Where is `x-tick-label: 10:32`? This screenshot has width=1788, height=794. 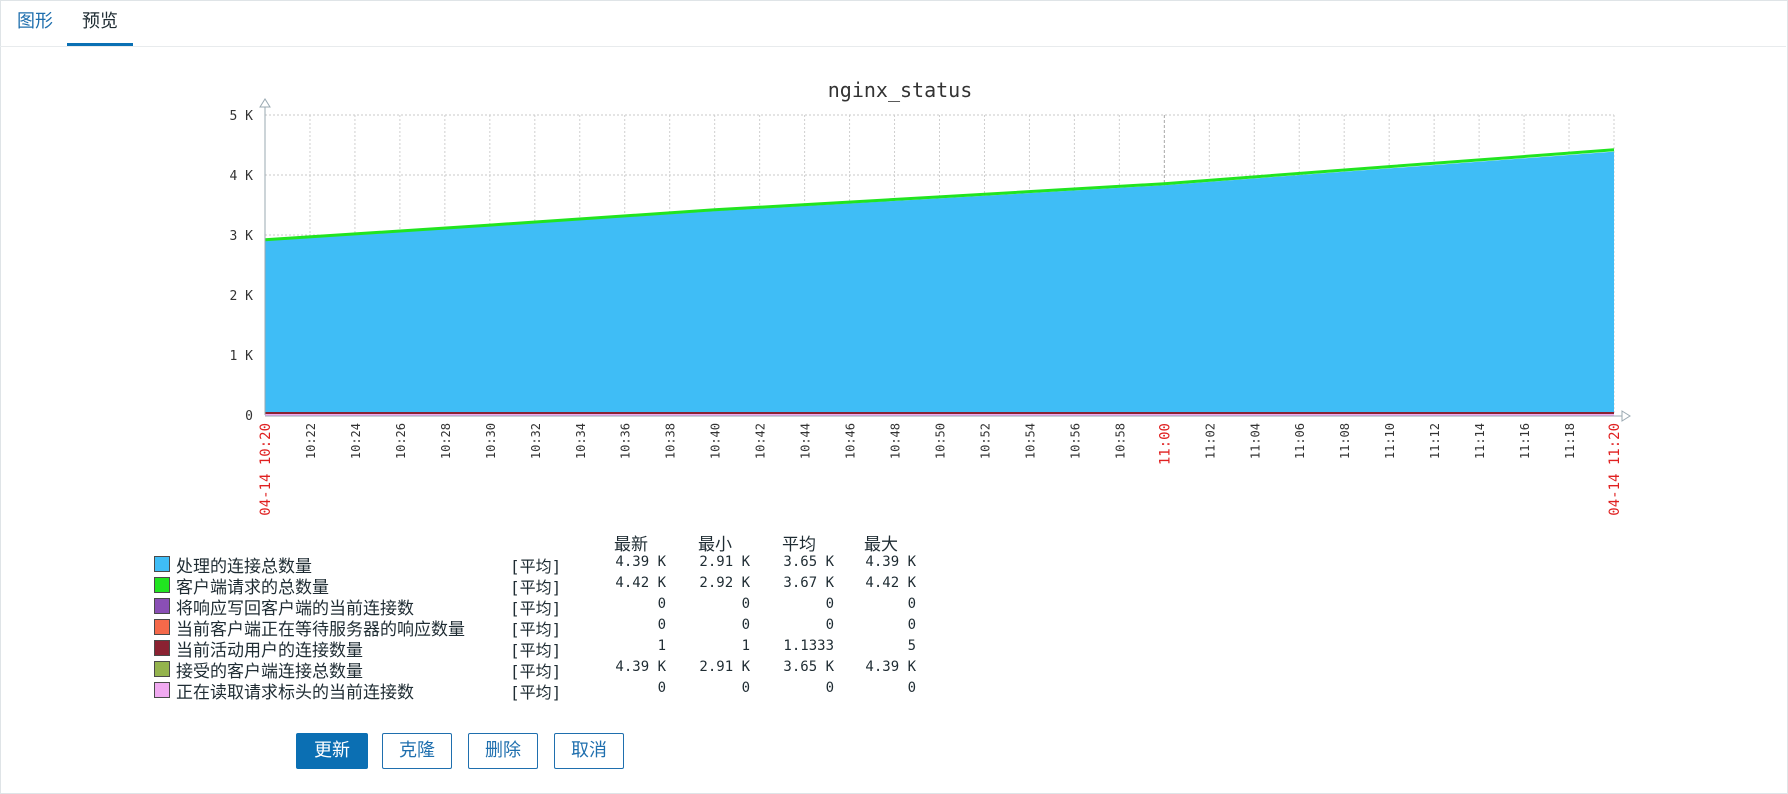 x-tick-label: 10:32 is located at coordinates (536, 441).